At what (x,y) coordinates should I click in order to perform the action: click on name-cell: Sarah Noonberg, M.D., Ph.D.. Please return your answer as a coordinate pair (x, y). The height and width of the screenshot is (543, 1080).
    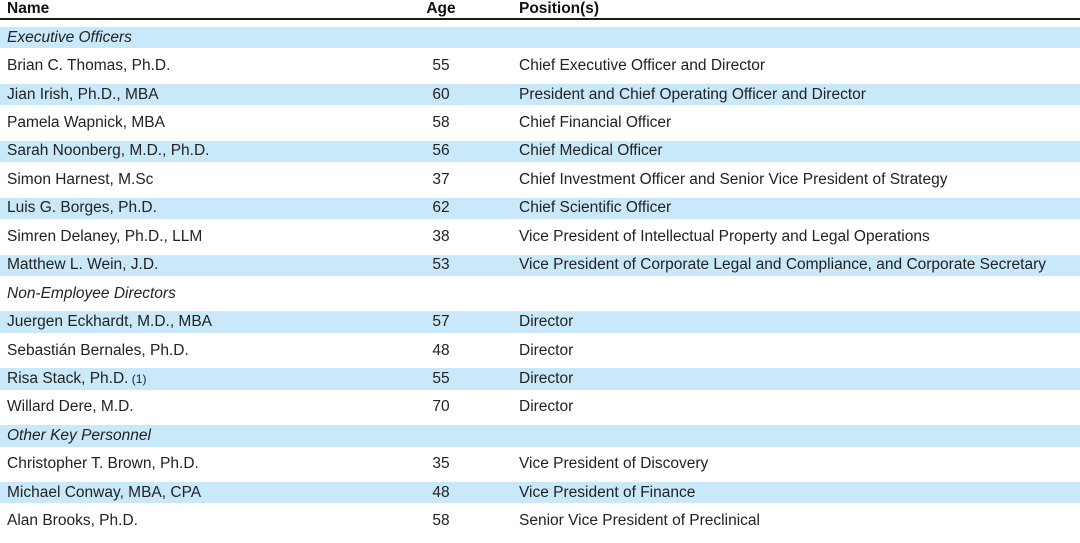
    Looking at the image, I should click on (108, 151).